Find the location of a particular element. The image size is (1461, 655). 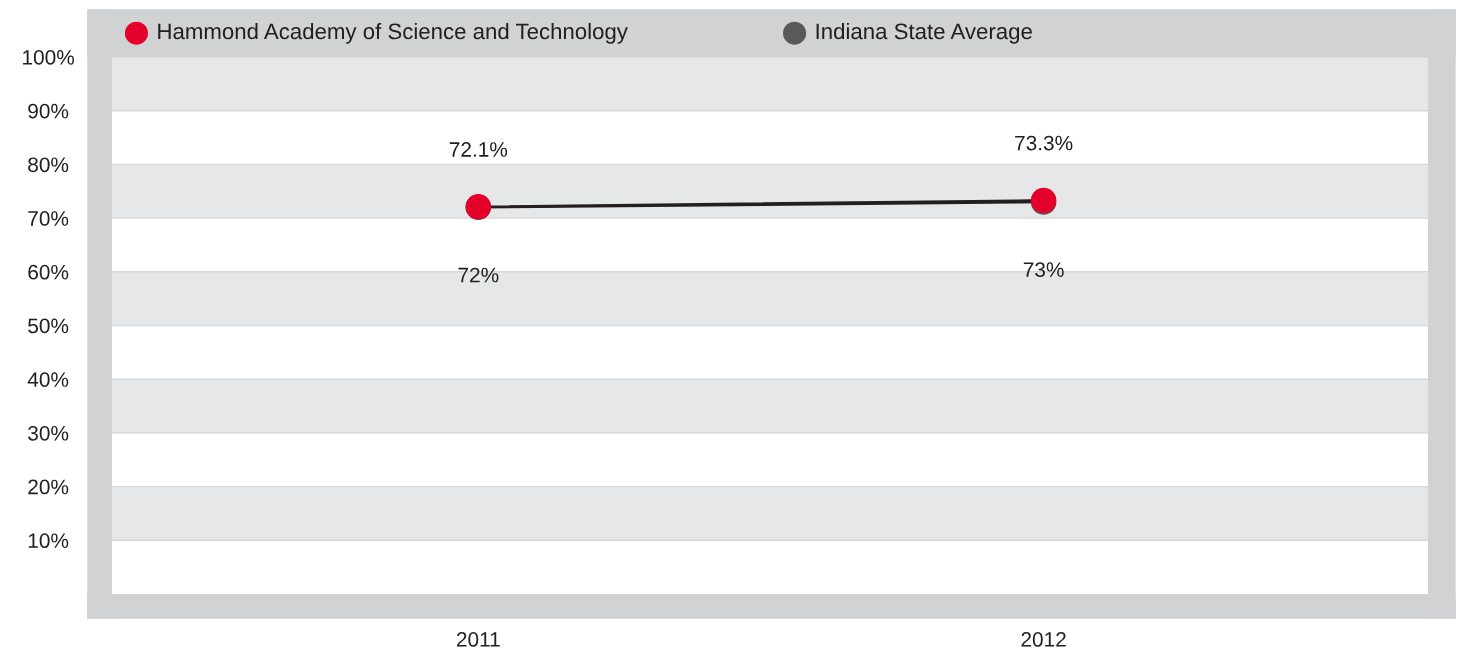

data-label: 73.3% is located at coordinates (1044, 143).